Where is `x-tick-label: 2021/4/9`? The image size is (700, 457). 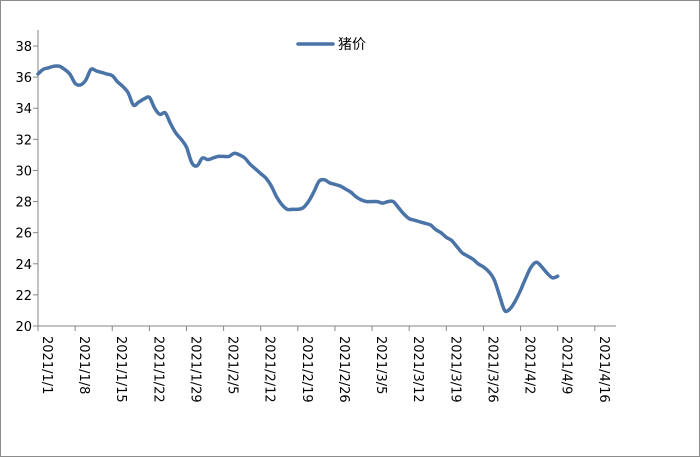
x-tick-label: 2021/4/9 is located at coordinates (566, 365).